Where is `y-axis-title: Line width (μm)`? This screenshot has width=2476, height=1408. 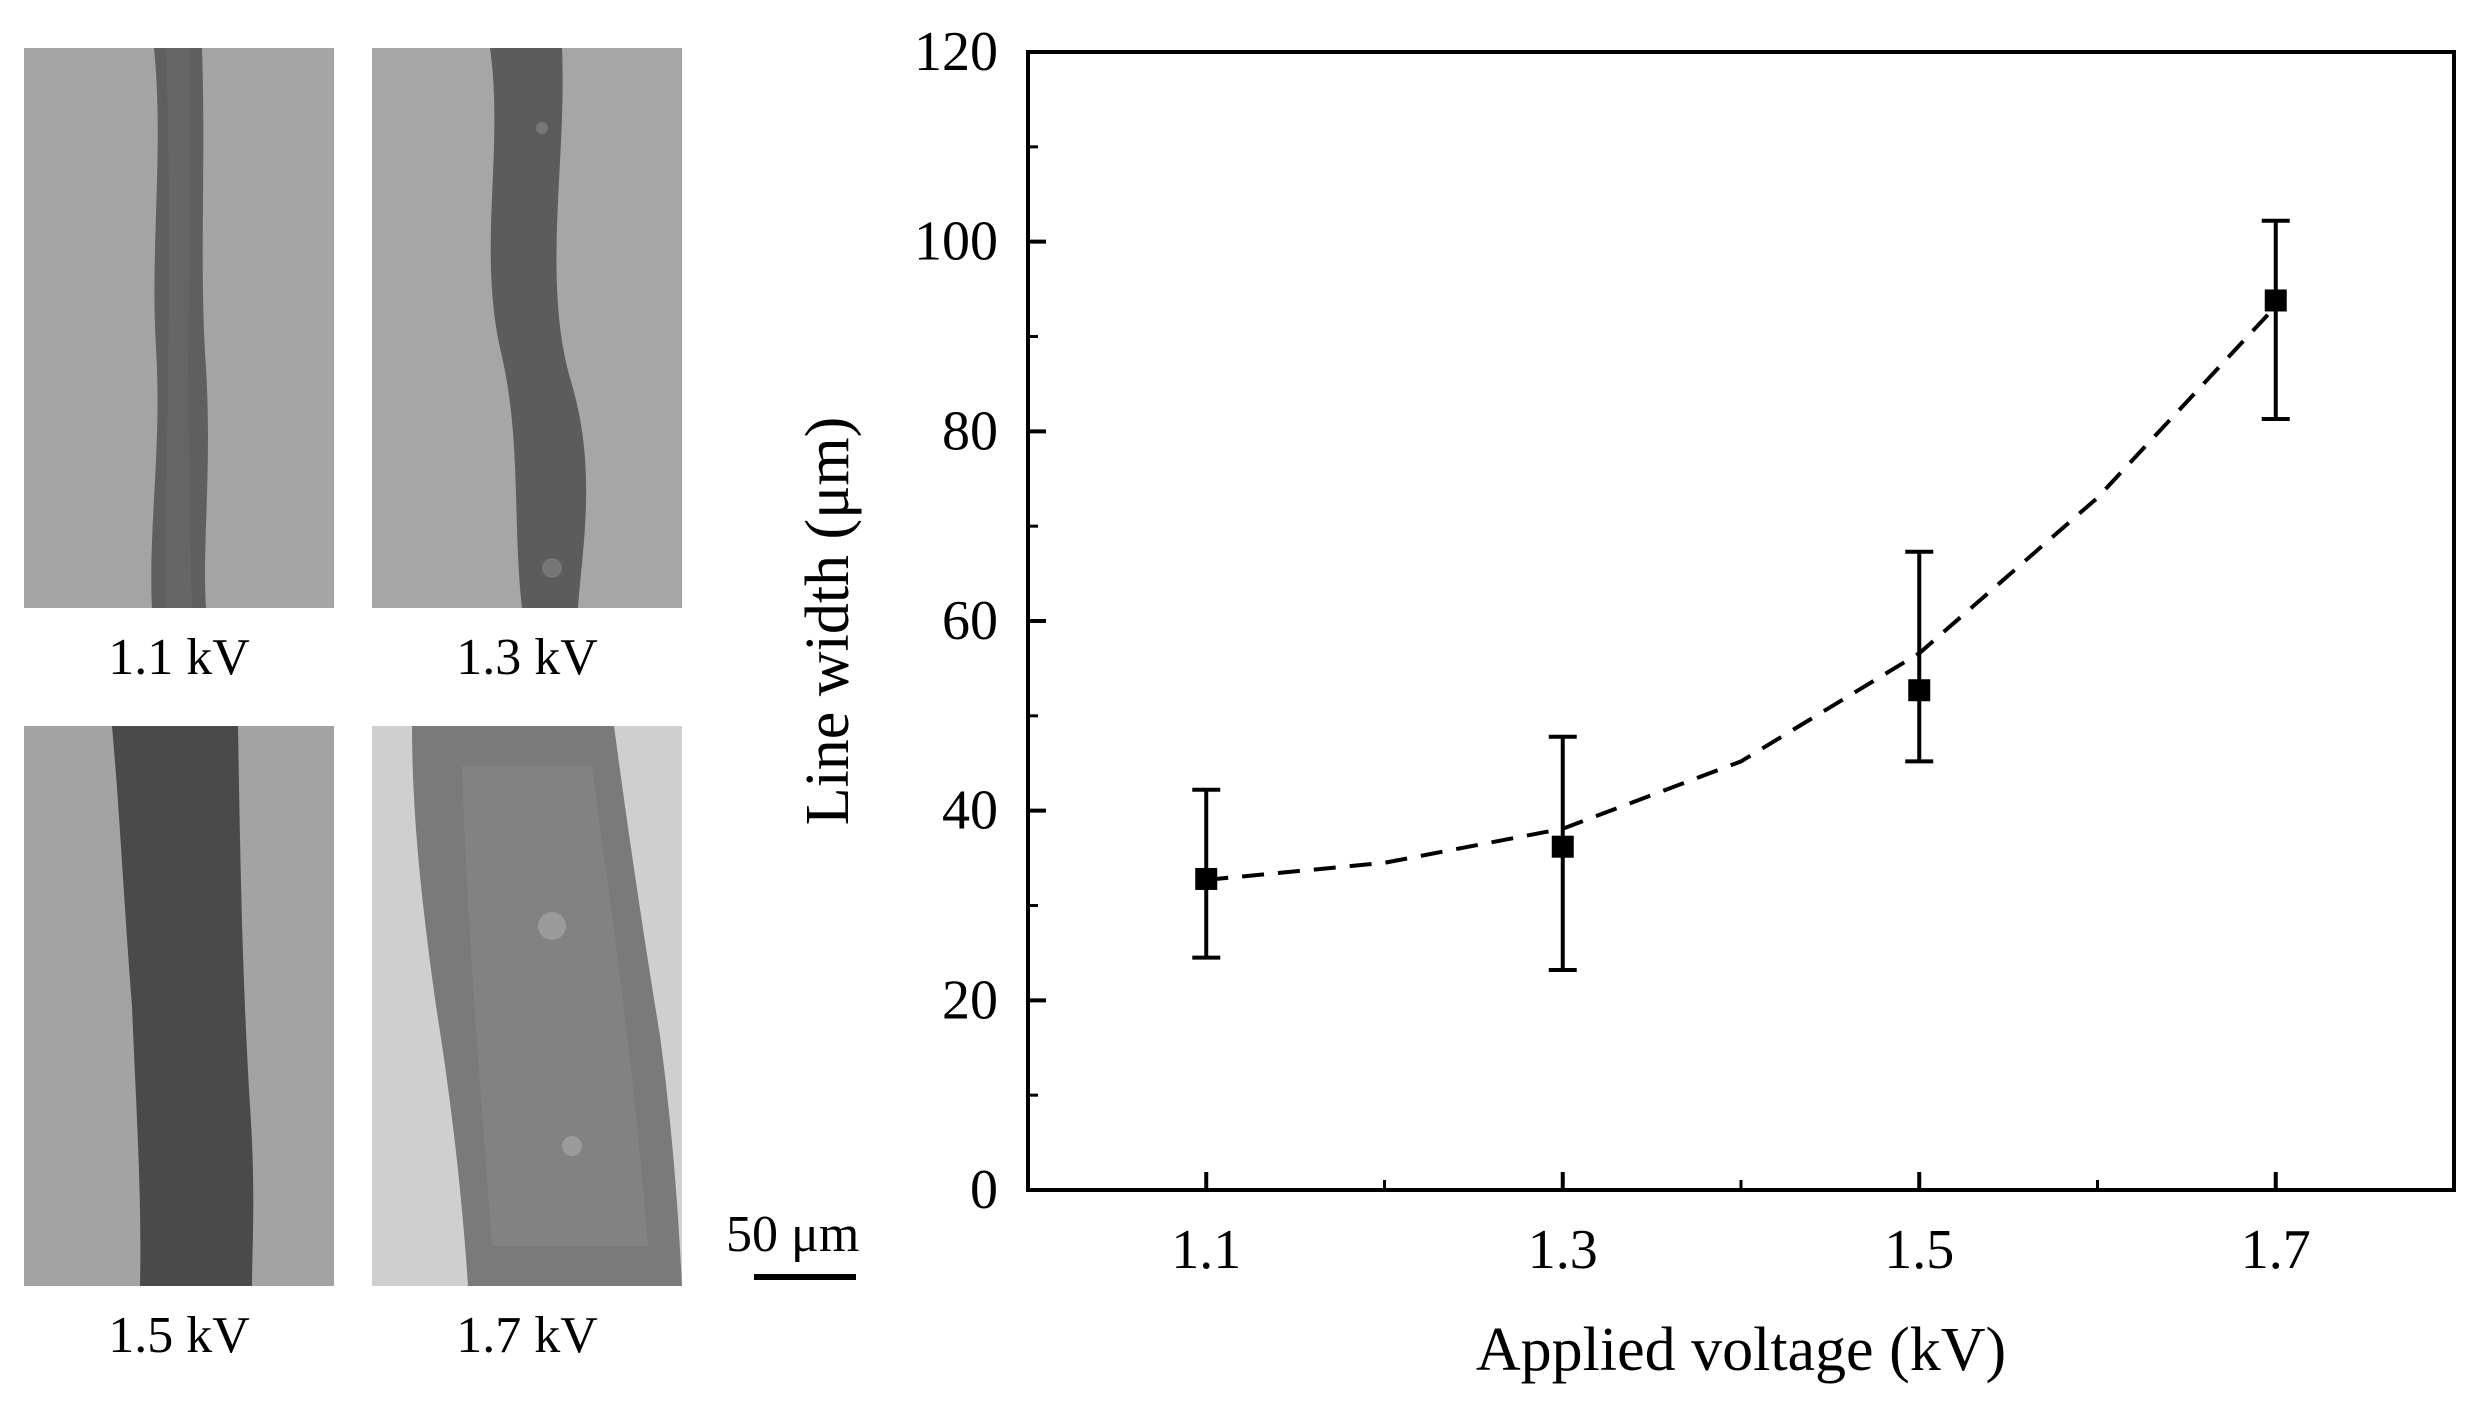
y-axis-title: Line width (μm) is located at coordinates (828, 621).